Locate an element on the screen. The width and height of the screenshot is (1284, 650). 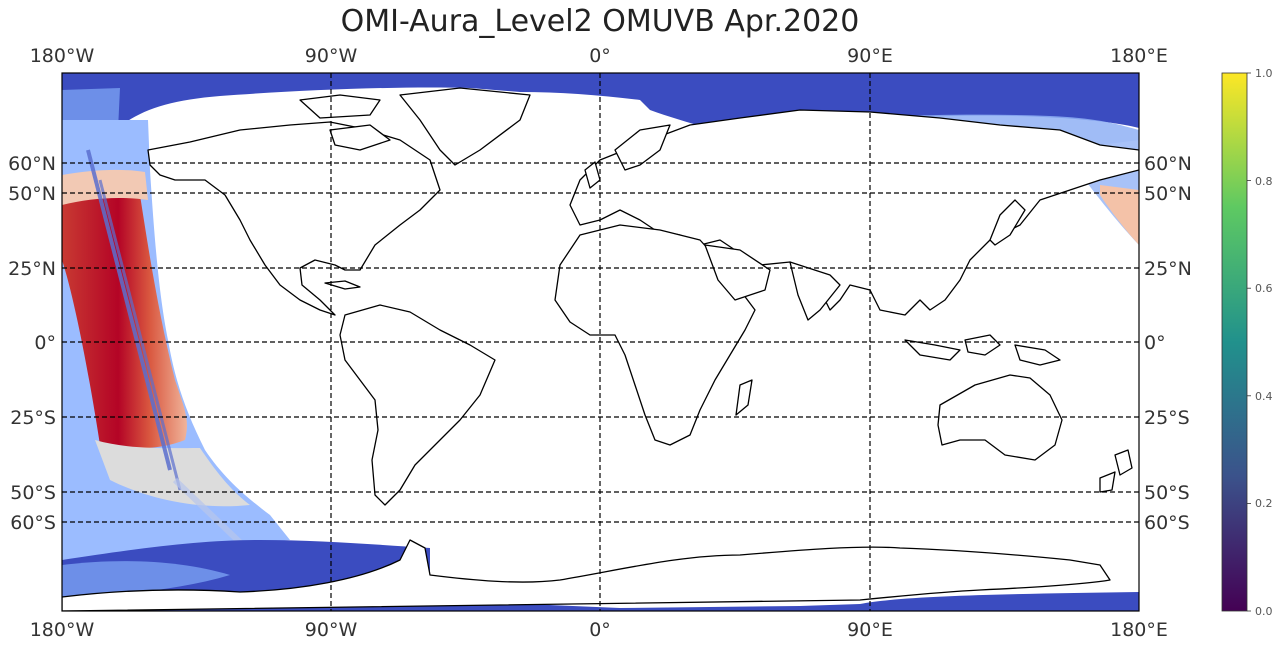
right-lat-label: 50°N is located at coordinates (1168, 194).